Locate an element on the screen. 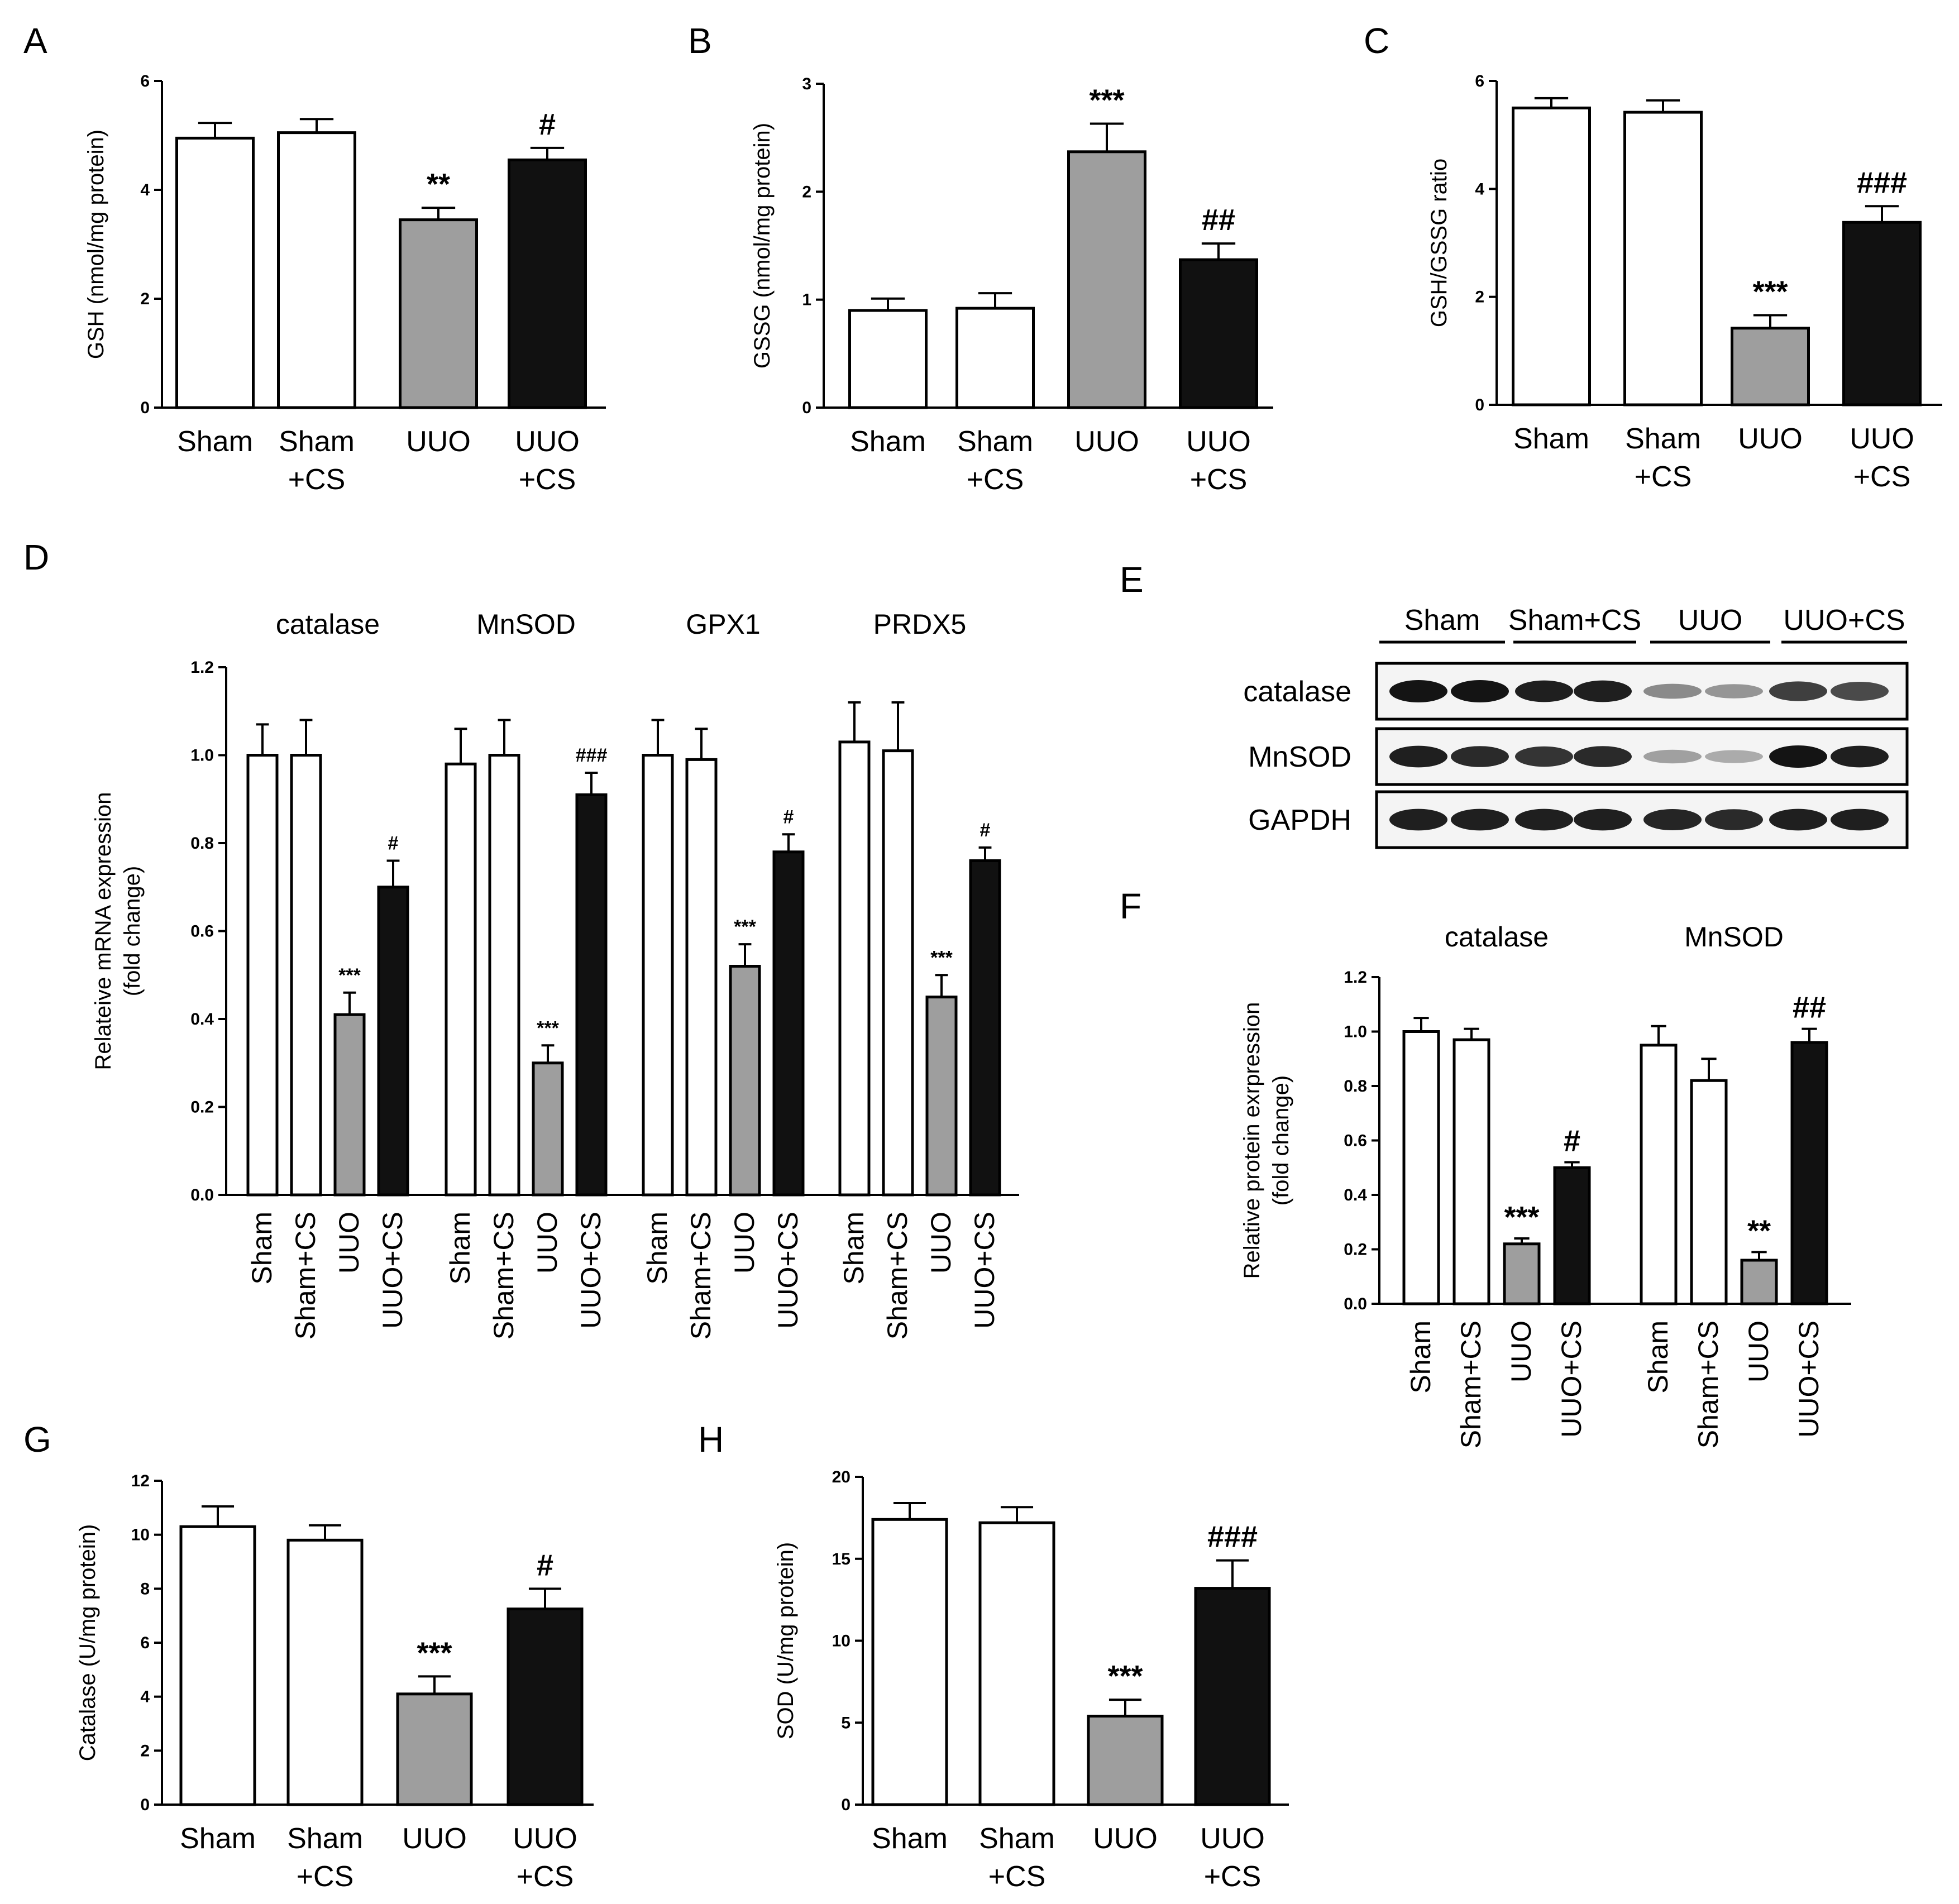 The image size is (1959, 1904). panel-A-category-label: +CS is located at coordinates (317, 479).